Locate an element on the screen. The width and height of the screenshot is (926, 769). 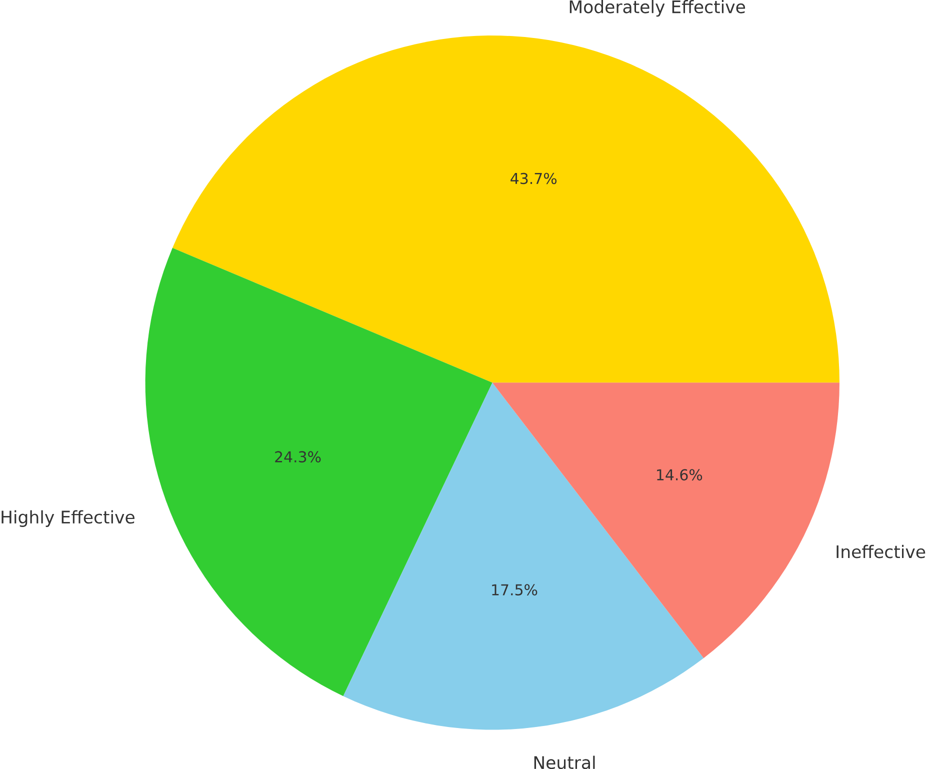
data-label: 14.6% is located at coordinates (679, 474).